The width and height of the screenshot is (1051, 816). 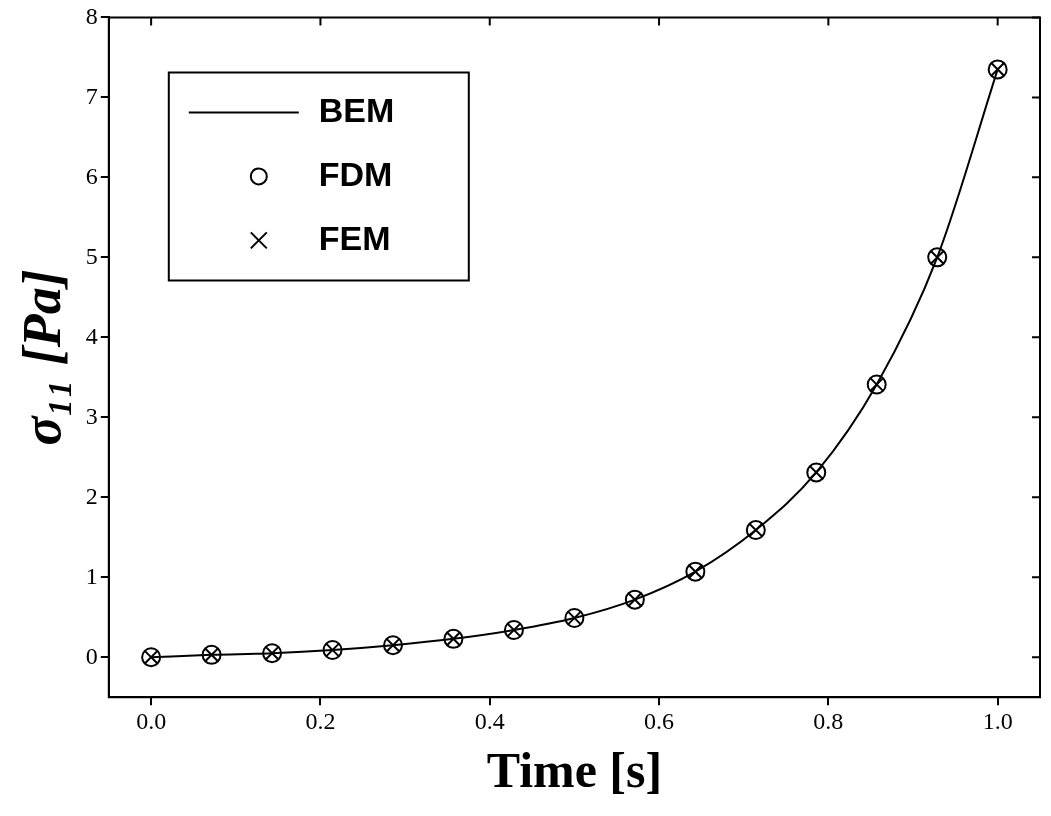 I want to click on y-tick-label: 0, so click(x=91, y=655).